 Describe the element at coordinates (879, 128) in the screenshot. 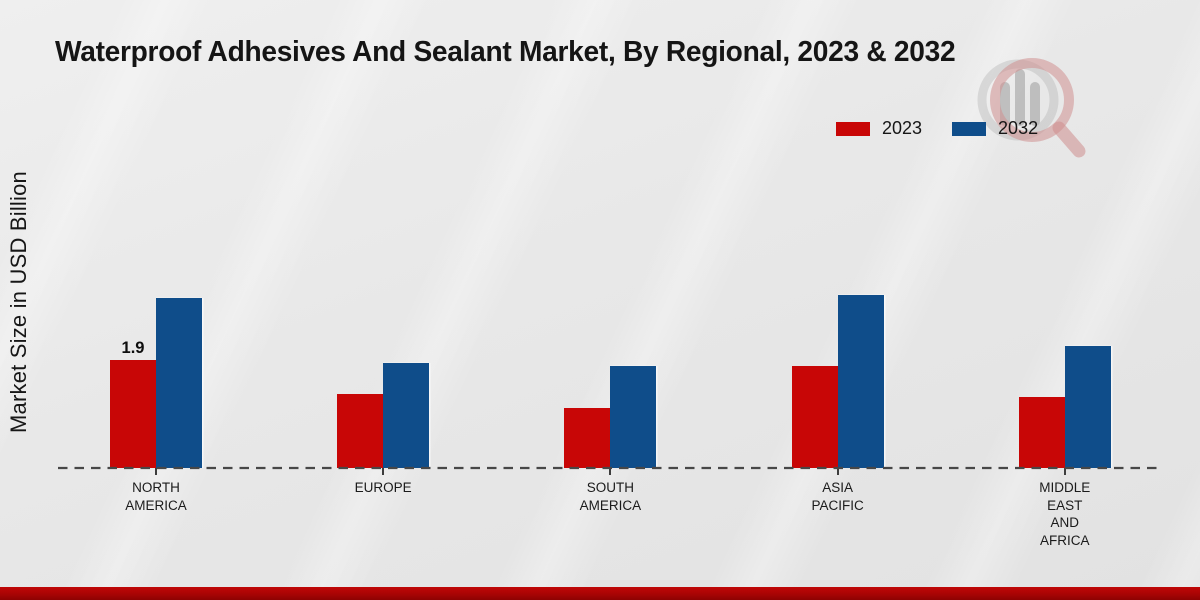

I see `legend-item-2023: 2023` at that location.